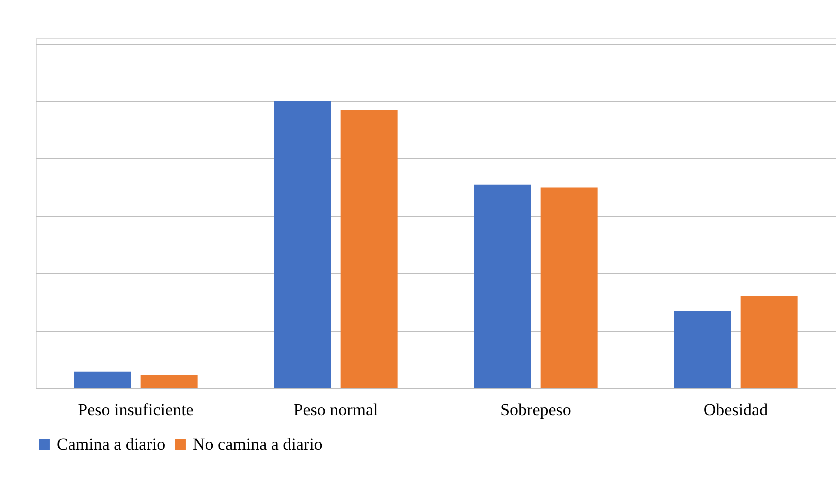 The image size is (837, 500). What do you see at coordinates (136, 410) in the screenshot?
I see `x-tick-label: Peso insuficiente` at bounding box center [136, 410].